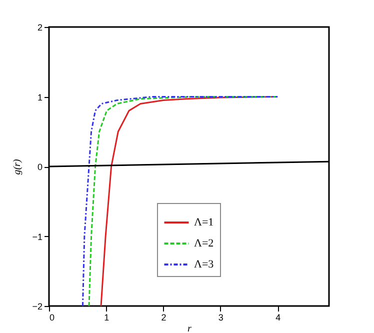 This screenshot has height=333, width=374. I want to click on y-axis-title: g(r), so click(18, 166).